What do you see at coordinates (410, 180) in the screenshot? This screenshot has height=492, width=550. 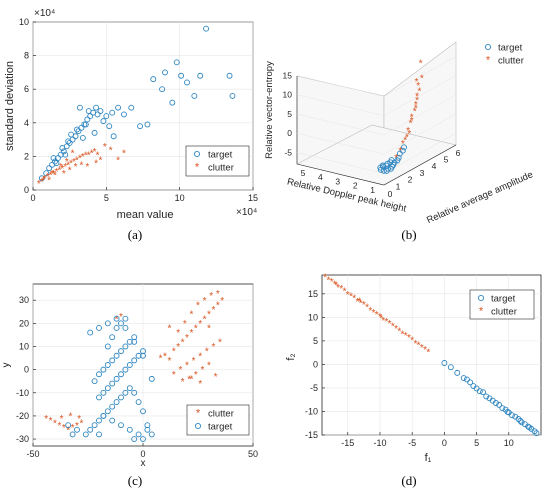 I see `x-tick-label-b: 2` at bounding box center [410, 180].